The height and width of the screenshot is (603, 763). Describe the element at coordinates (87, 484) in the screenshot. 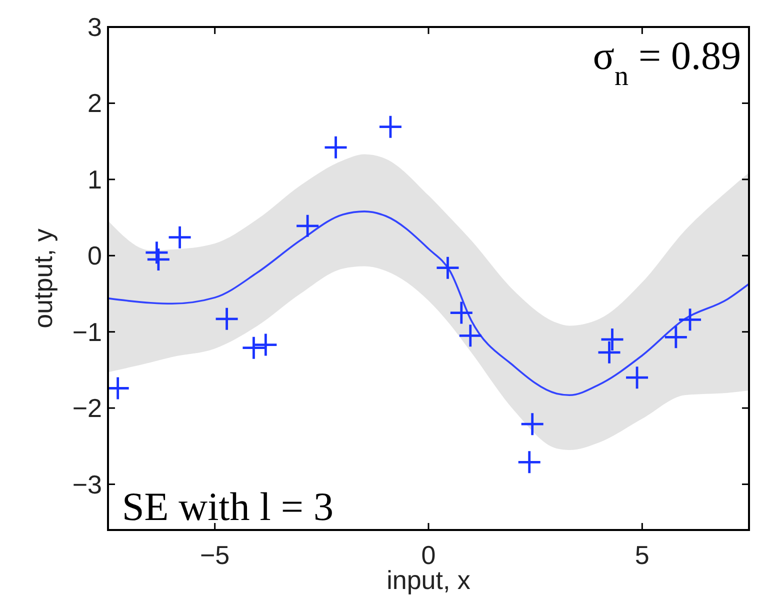

I see `y-tick-label: −3` at that location.